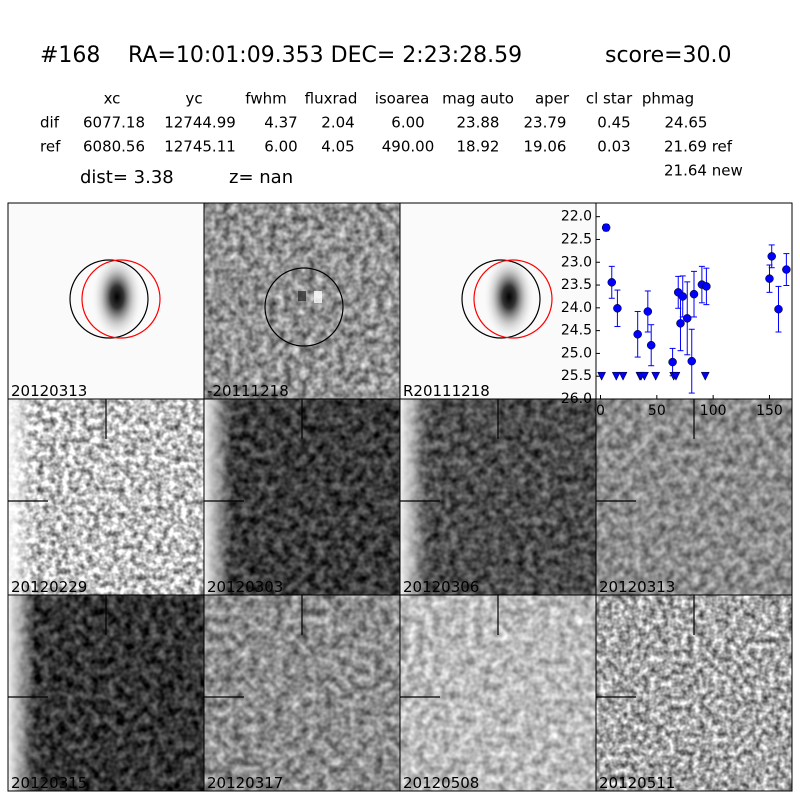  Describe the element at coordinates (576, 308) in the screenshot. I see `y-tick-label: 24.0` at that location.